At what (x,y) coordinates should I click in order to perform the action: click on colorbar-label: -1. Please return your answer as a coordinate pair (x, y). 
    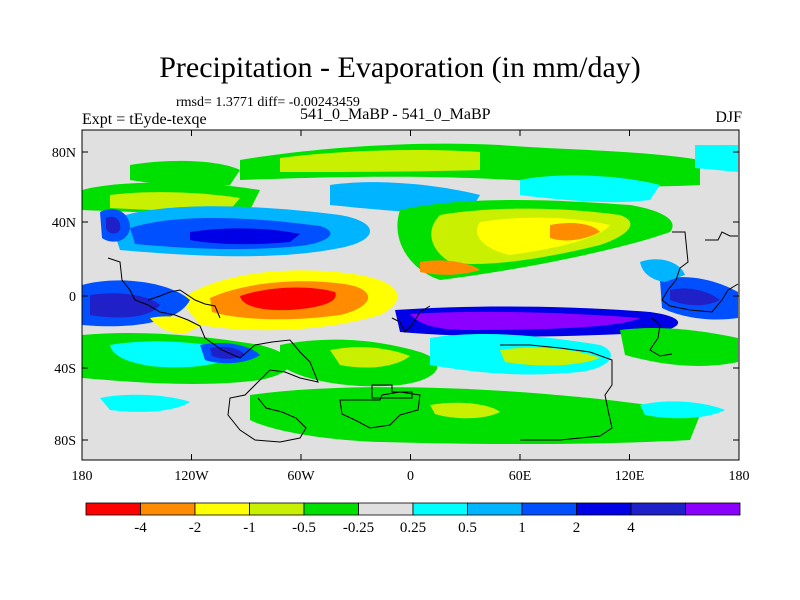
    Looking at the image, I should click on (249, 528).